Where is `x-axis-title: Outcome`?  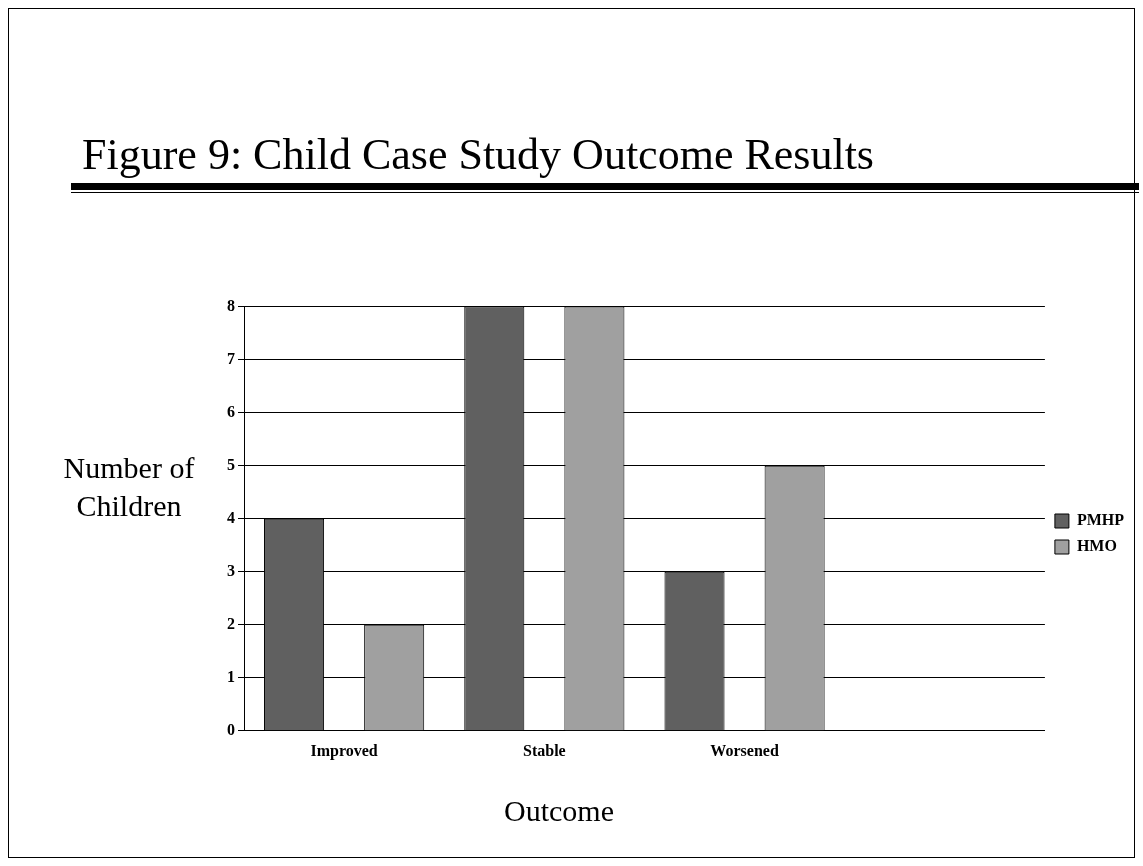 x-axis-title: Outcome is located at coordinates (559, 811).